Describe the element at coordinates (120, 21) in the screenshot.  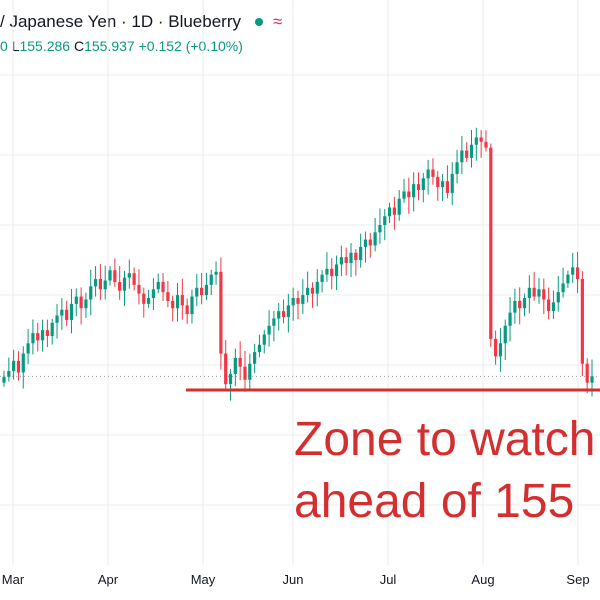
I see `symbol-title: / Japanese Yen · 1D · Blueberry` at that location.